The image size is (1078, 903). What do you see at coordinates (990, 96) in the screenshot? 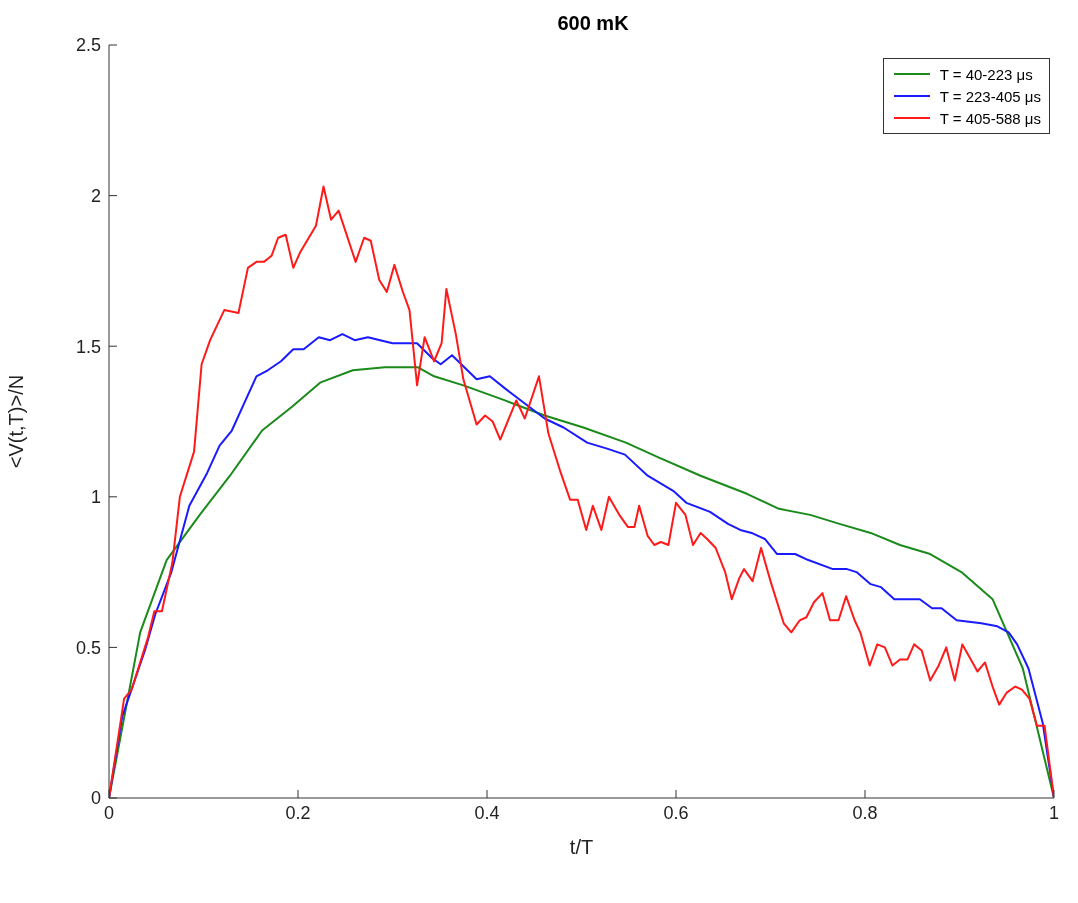
I see `legend-label: T = 223-405 μs` at bounding box center [990, 96].